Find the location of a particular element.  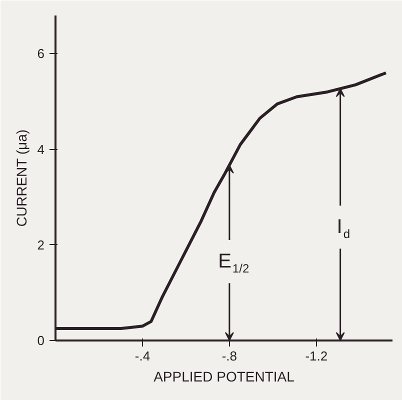

x-tick-label: -.8 is located at coordinates (230, 356).